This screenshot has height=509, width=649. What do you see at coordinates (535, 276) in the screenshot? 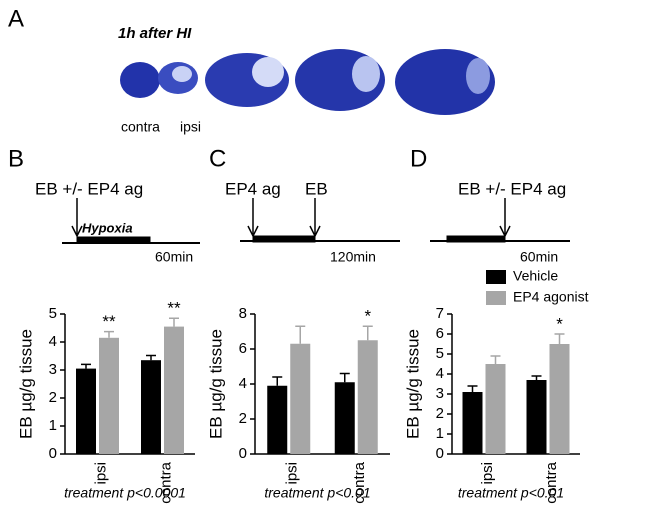
I see `legend-label: Vehicle` at bounding box center [535, 276].